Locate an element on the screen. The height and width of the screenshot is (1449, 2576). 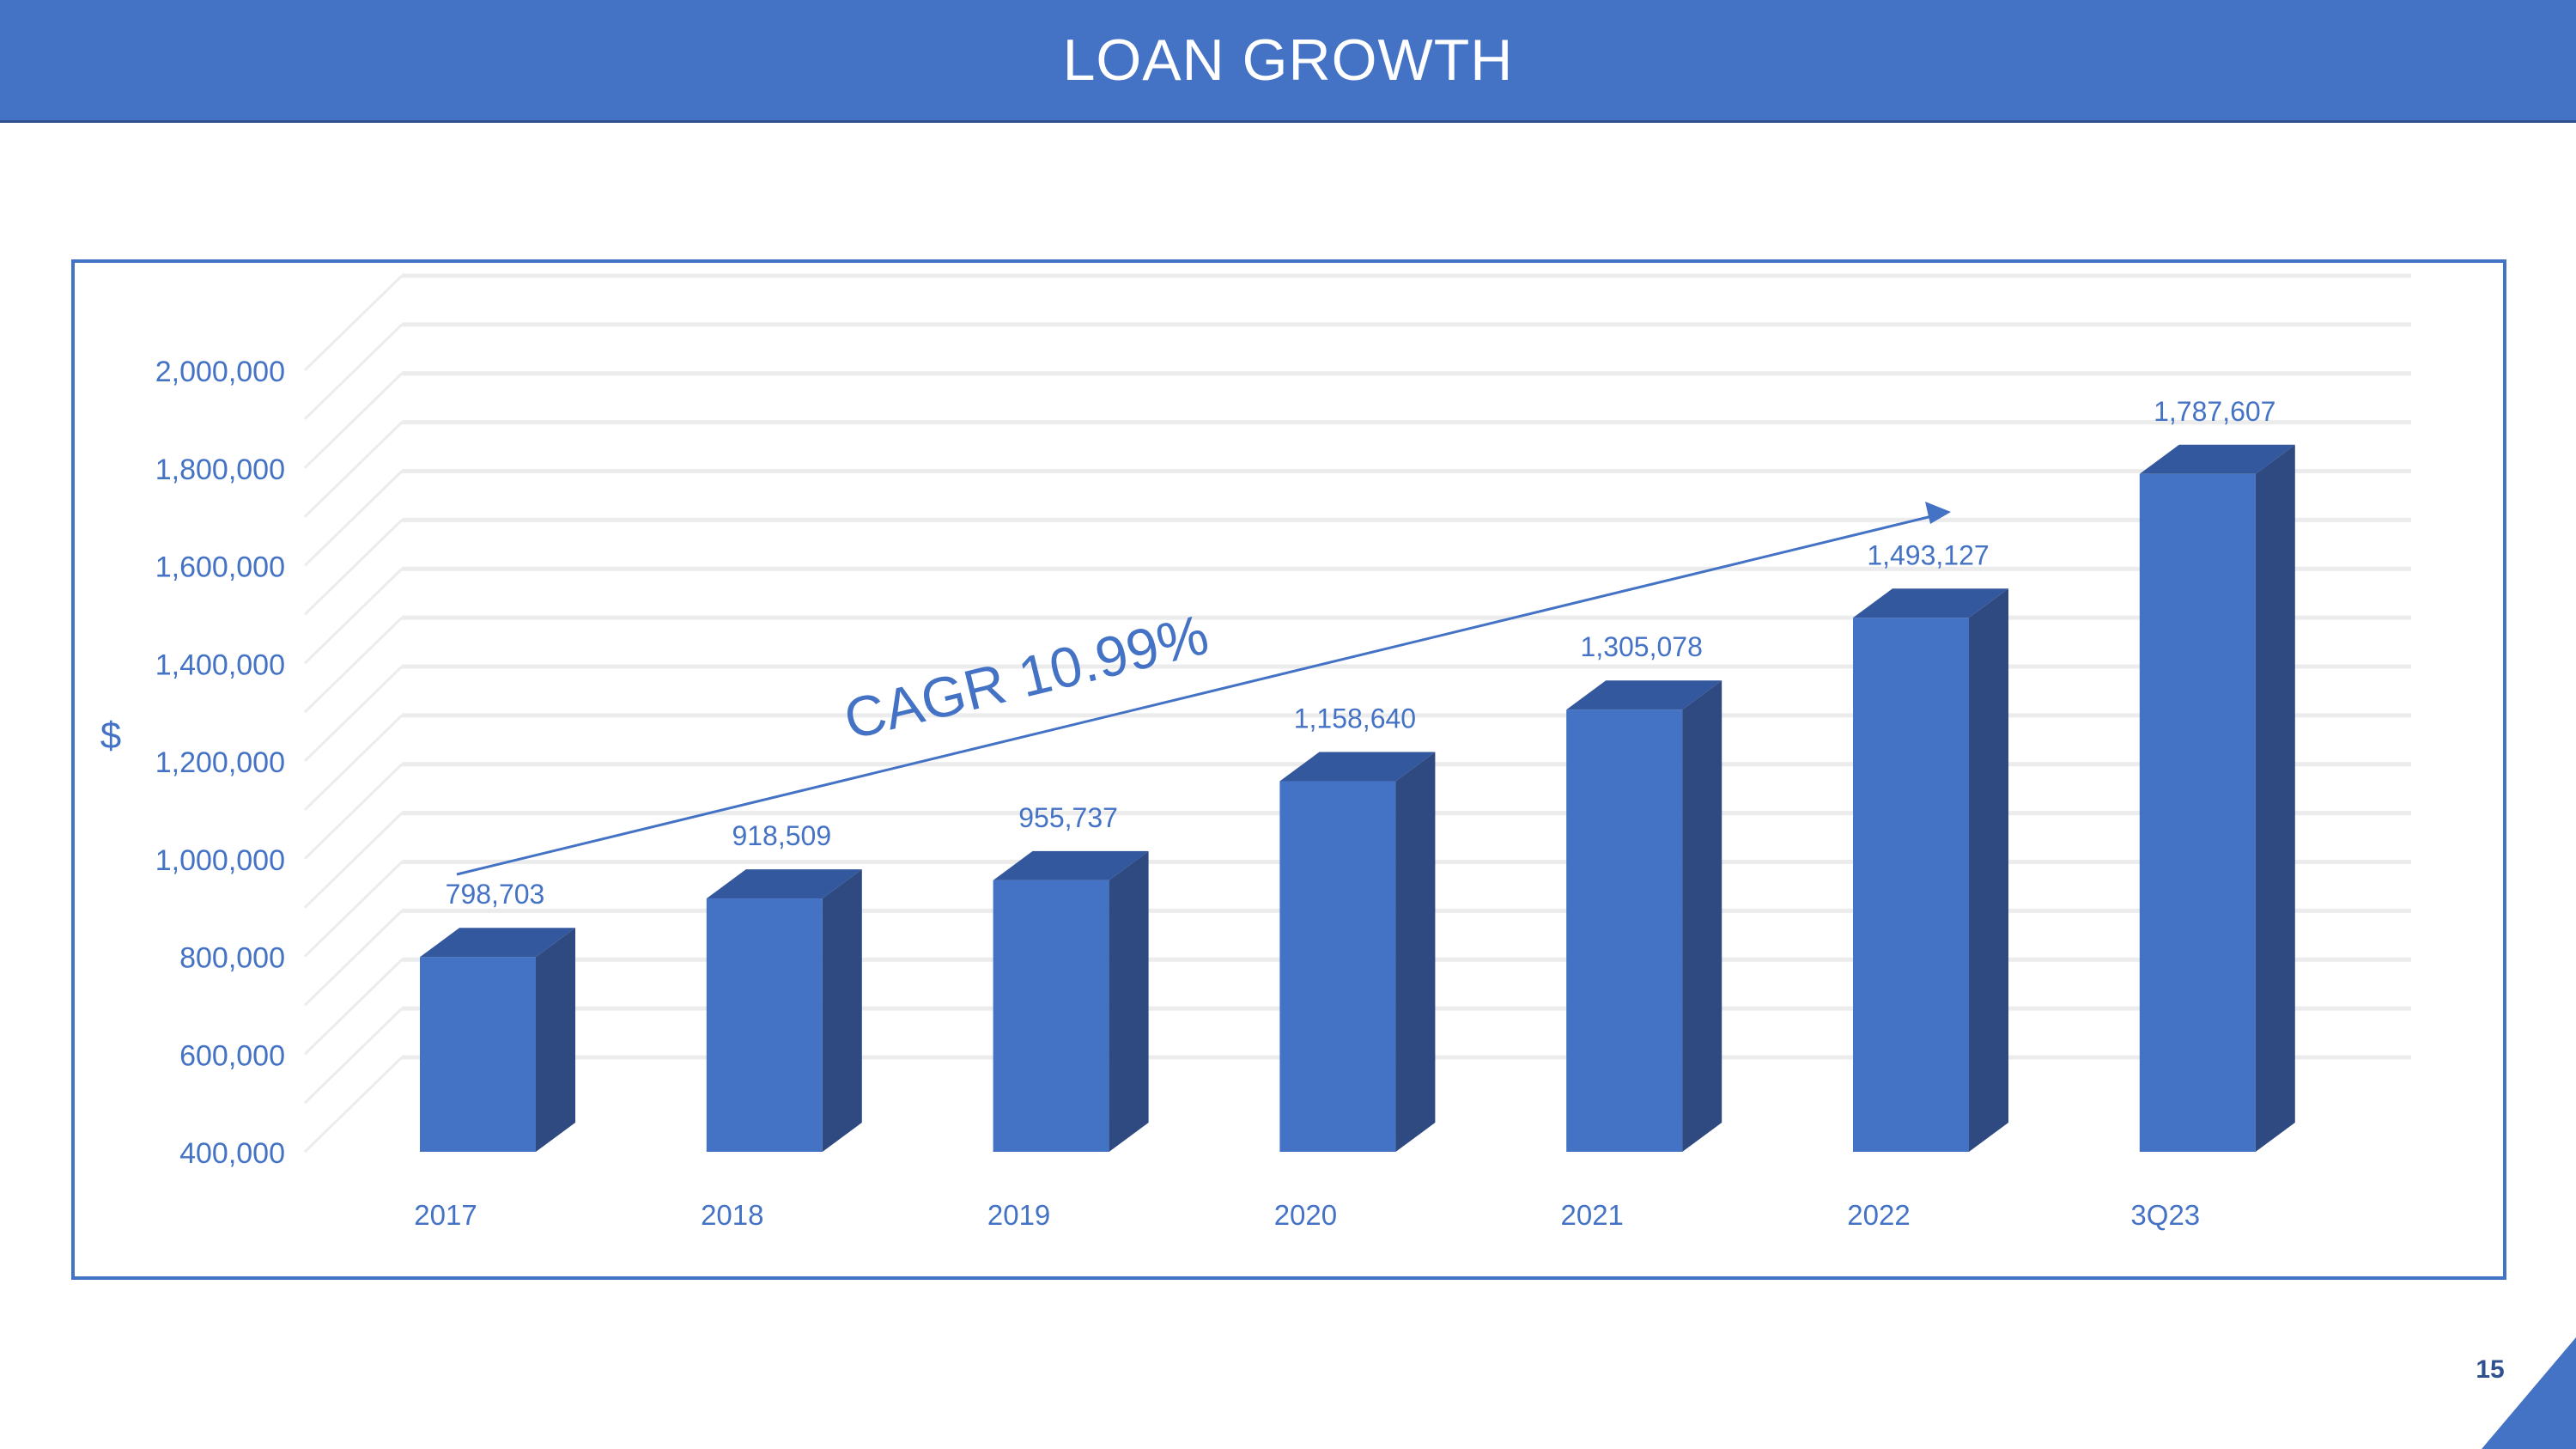
x-tick-label: 2019 is located at coordinates (1018, 1215).